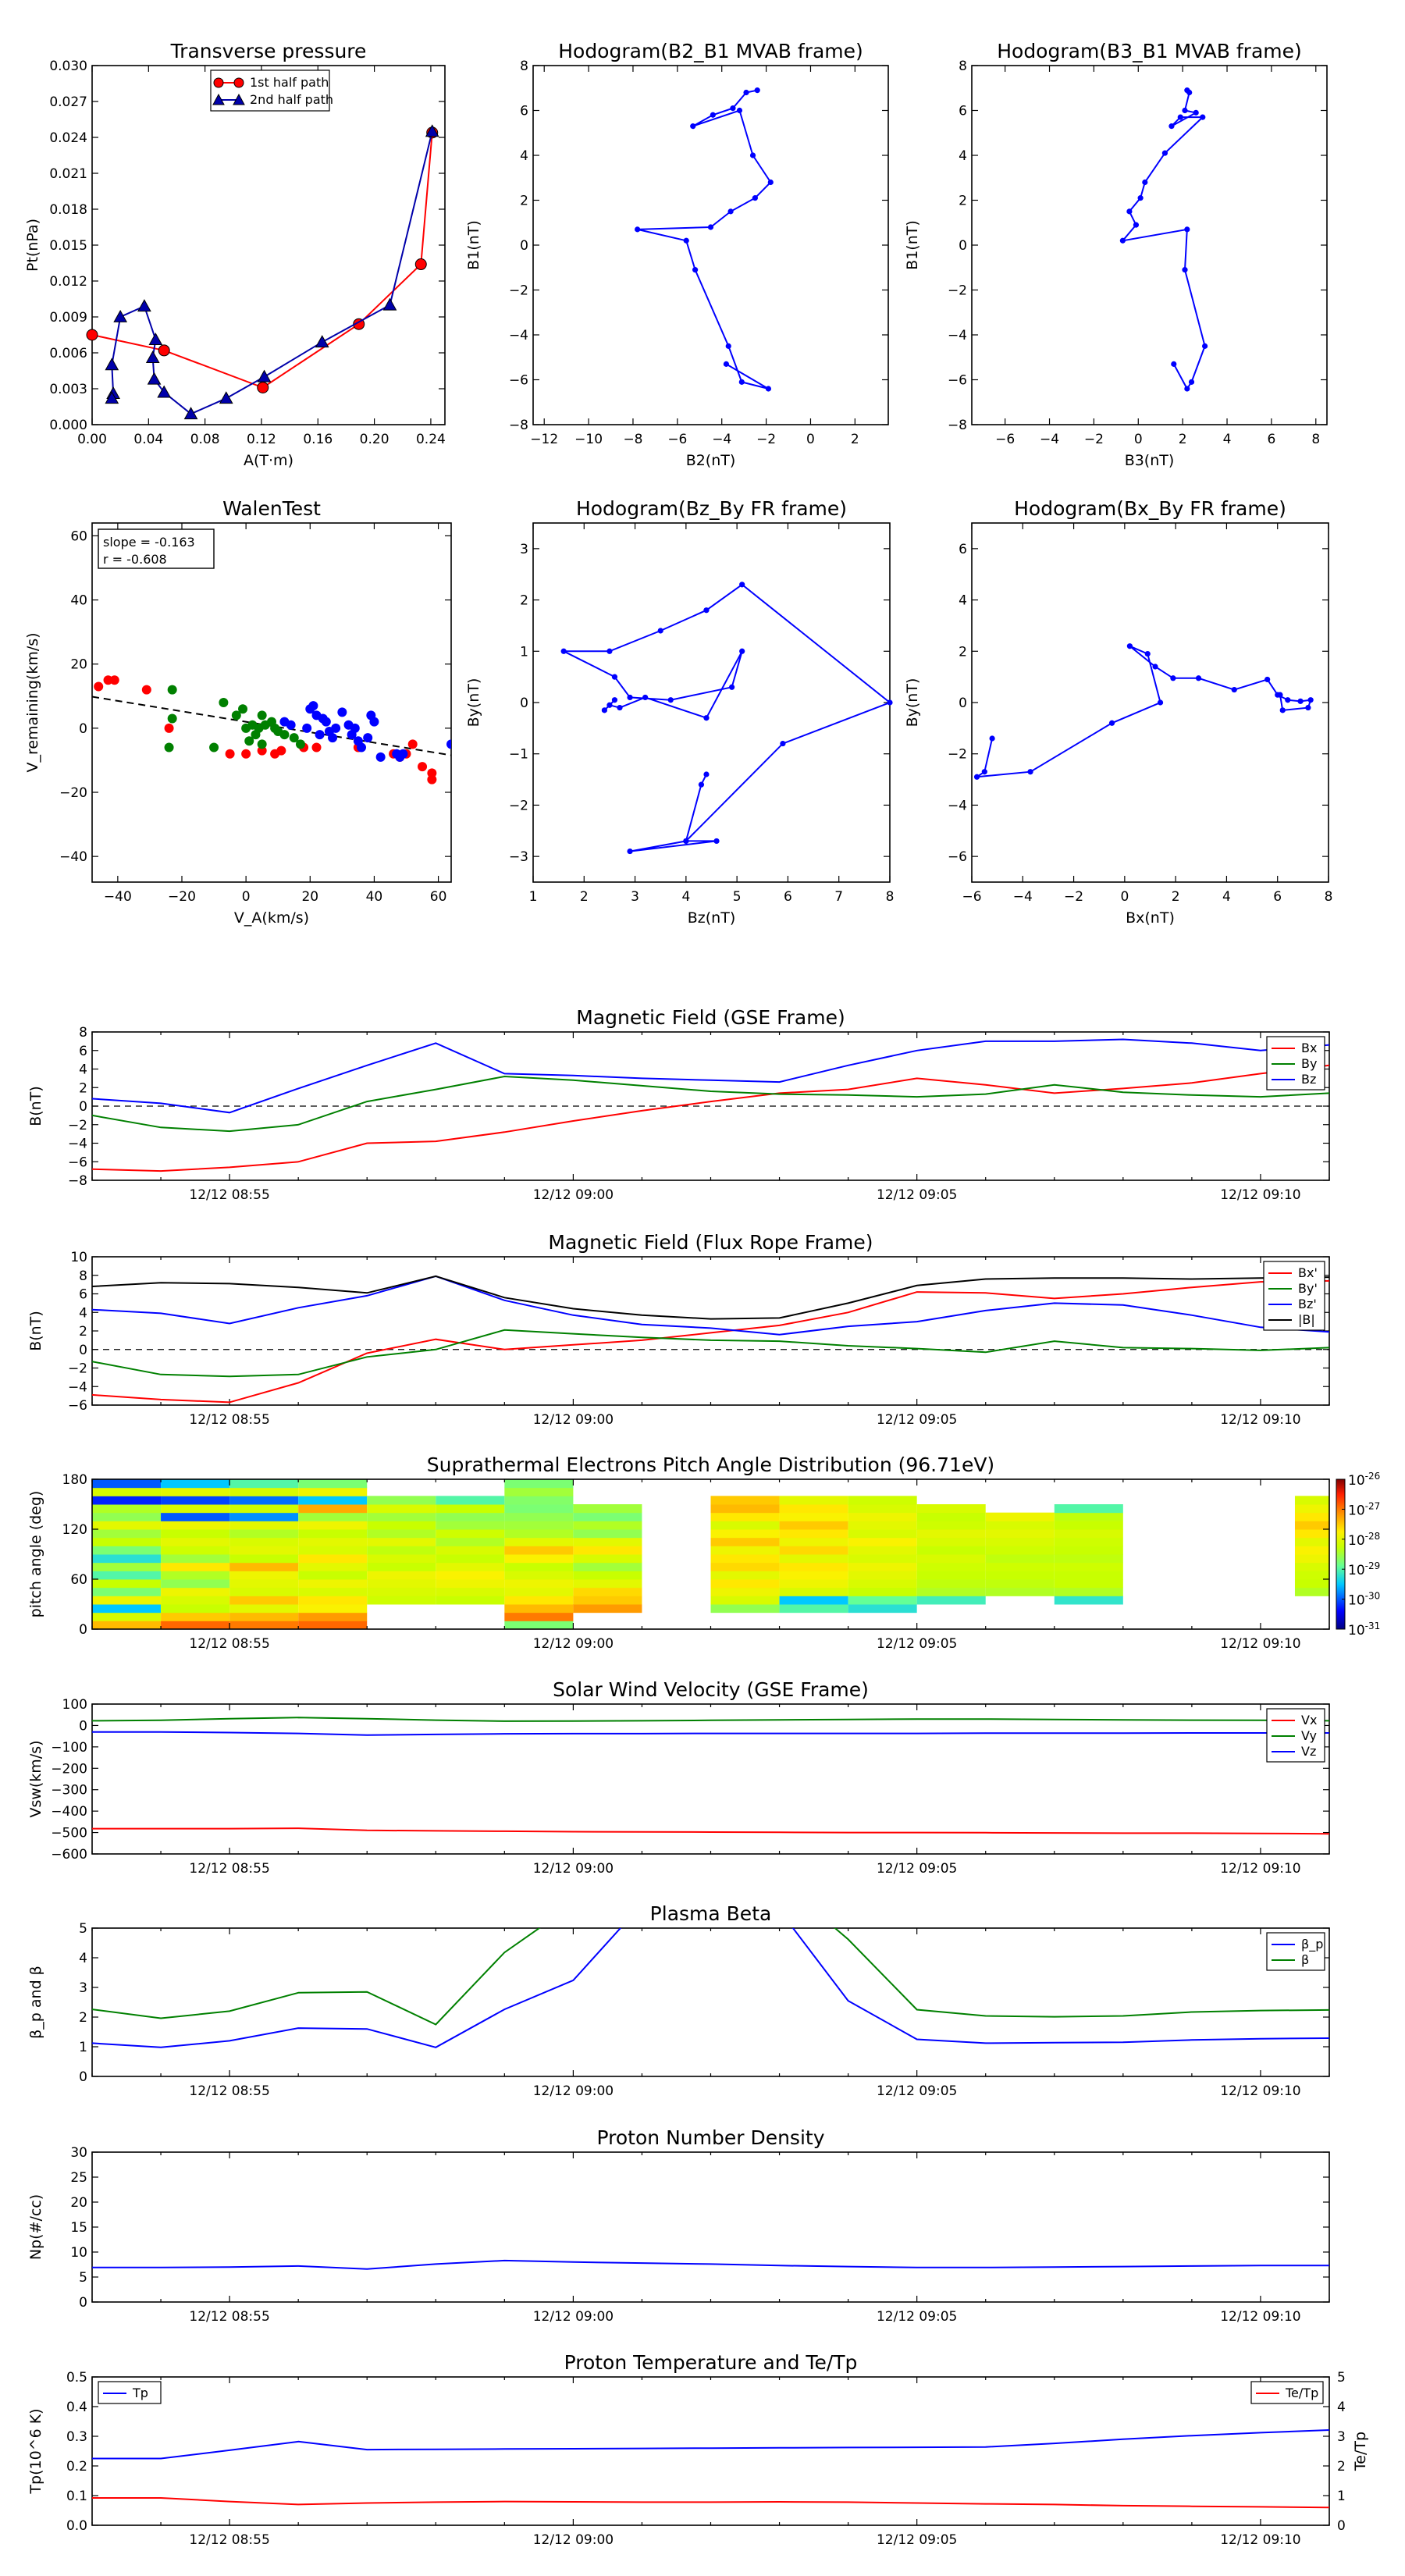 Image resolution: width=1405 pixels, height=2576 pixels. What do you see at coordinates (76, 2496) in the screenshot?
I see `tpr-ytick-label: 0.1` at bounding box center [76, 2496].